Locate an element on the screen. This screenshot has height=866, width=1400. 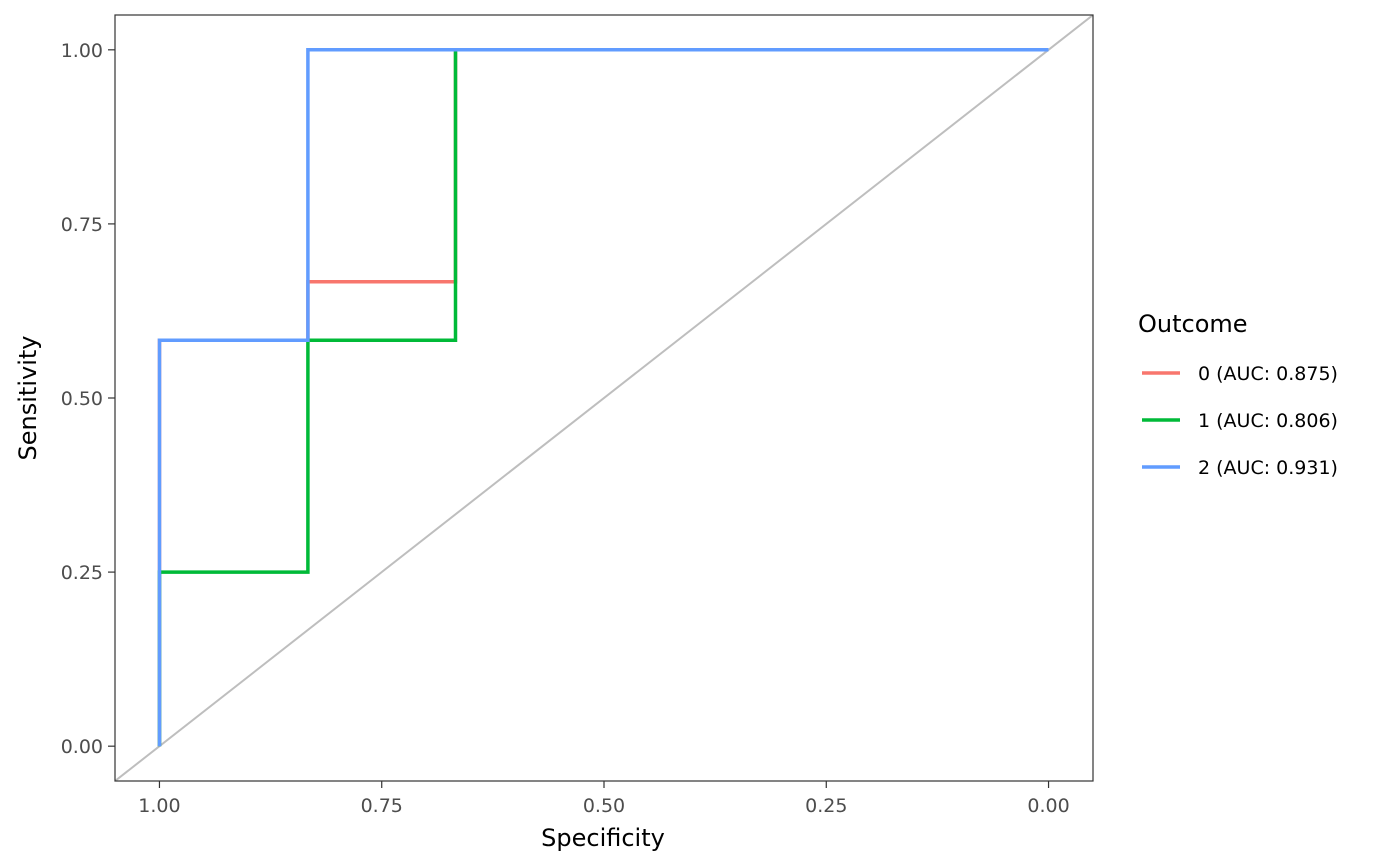
legend-item-label: 1 (AUC: 0.806) is located at coordinates (1268, 421).